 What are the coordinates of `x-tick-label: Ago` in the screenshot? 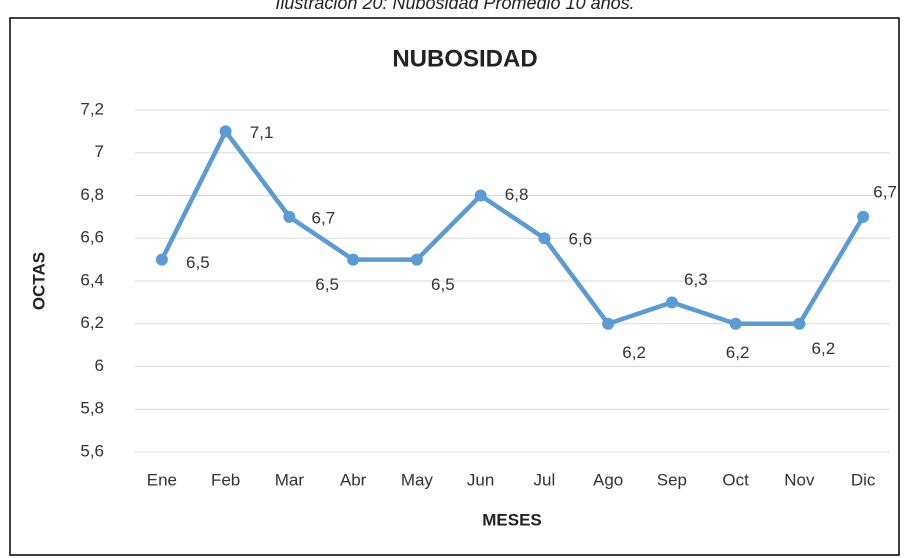 It's located at (608, 479).